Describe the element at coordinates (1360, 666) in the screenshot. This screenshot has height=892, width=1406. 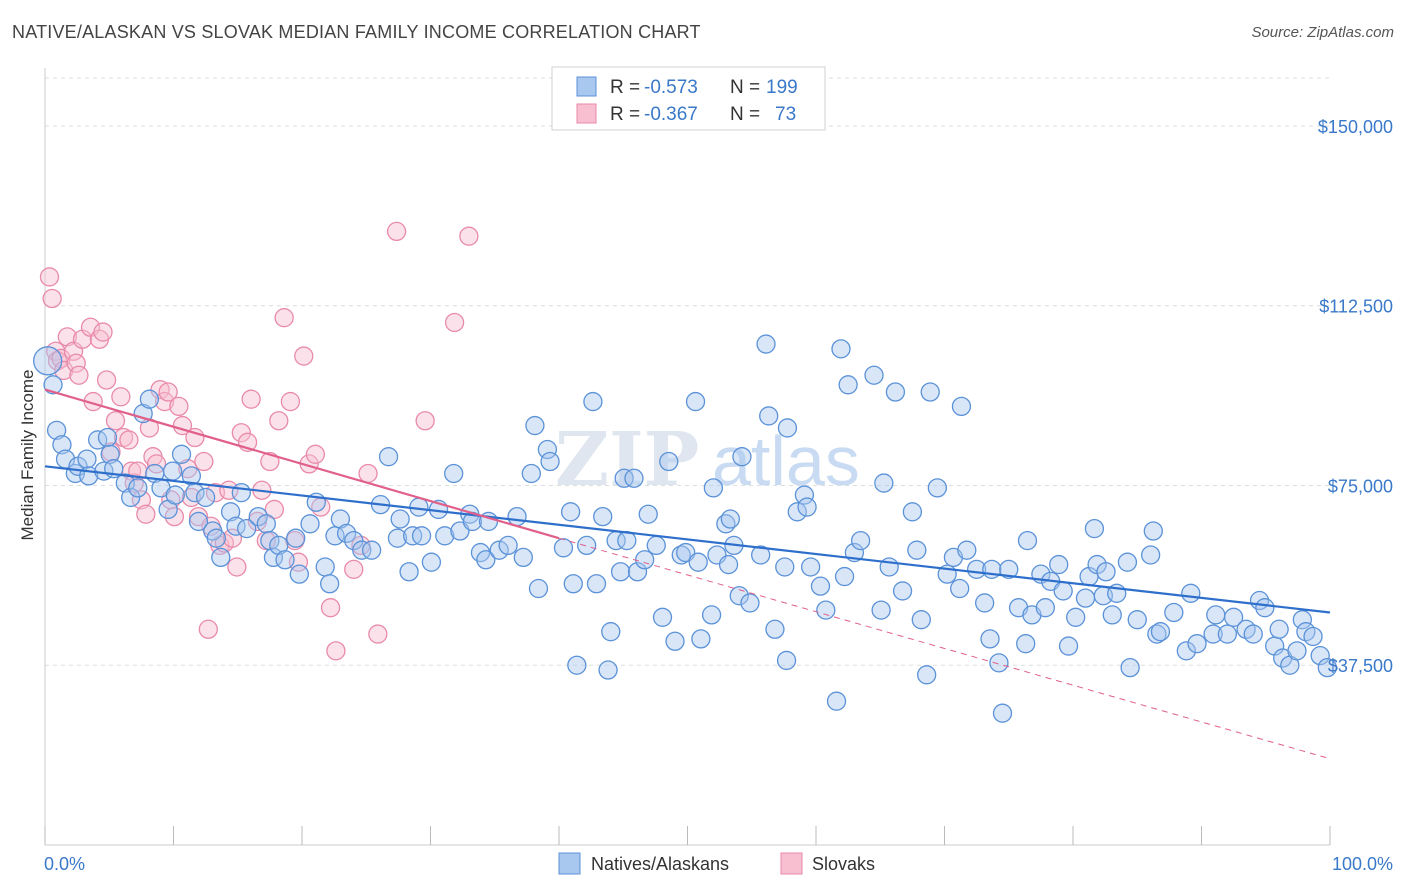
I see `y-tick-label-0: $37,500` at that location.